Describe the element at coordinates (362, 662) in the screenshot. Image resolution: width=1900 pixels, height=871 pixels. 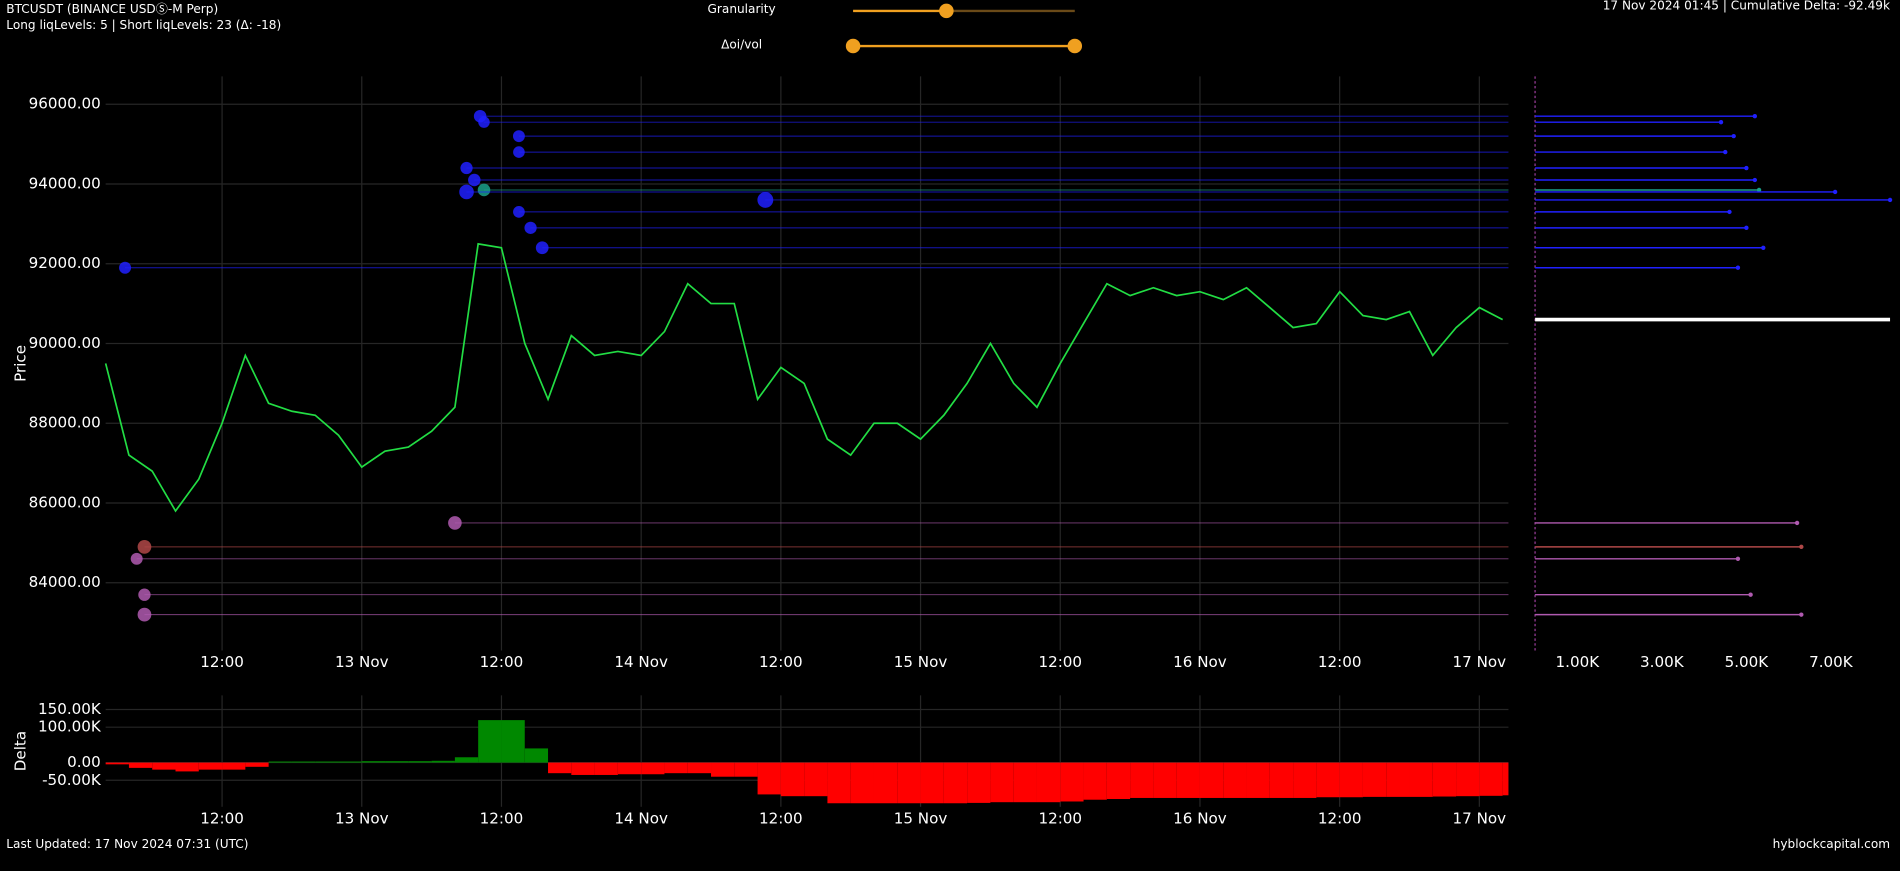
I see `x-tick-label: 13 Nov` at that location.